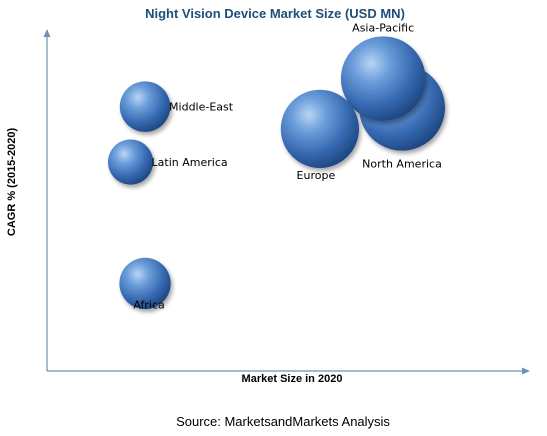  What do you see at coordinates (283, 421) in the screenshot?
I see `source-note: Source: MarketsandMarkets Analysis` at bounding box center [283, 421].